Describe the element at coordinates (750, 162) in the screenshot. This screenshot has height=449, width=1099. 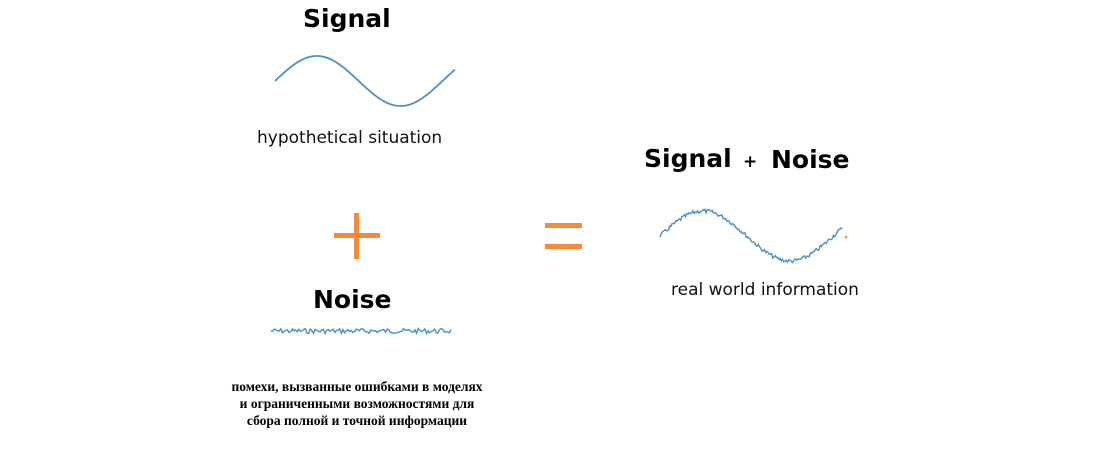
I see `result-title-plus: +` at that location.